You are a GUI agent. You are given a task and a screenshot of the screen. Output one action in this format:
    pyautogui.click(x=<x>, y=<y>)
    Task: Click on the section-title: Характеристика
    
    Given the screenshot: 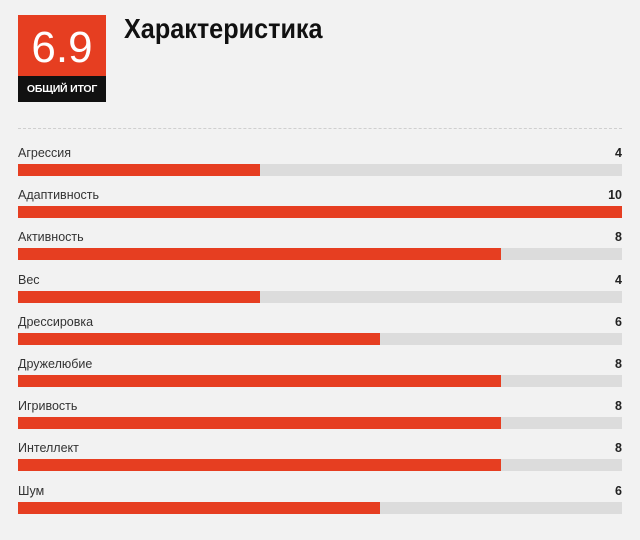 What is the action you would take?
    pyautogui.click(x=223, y=28)
    